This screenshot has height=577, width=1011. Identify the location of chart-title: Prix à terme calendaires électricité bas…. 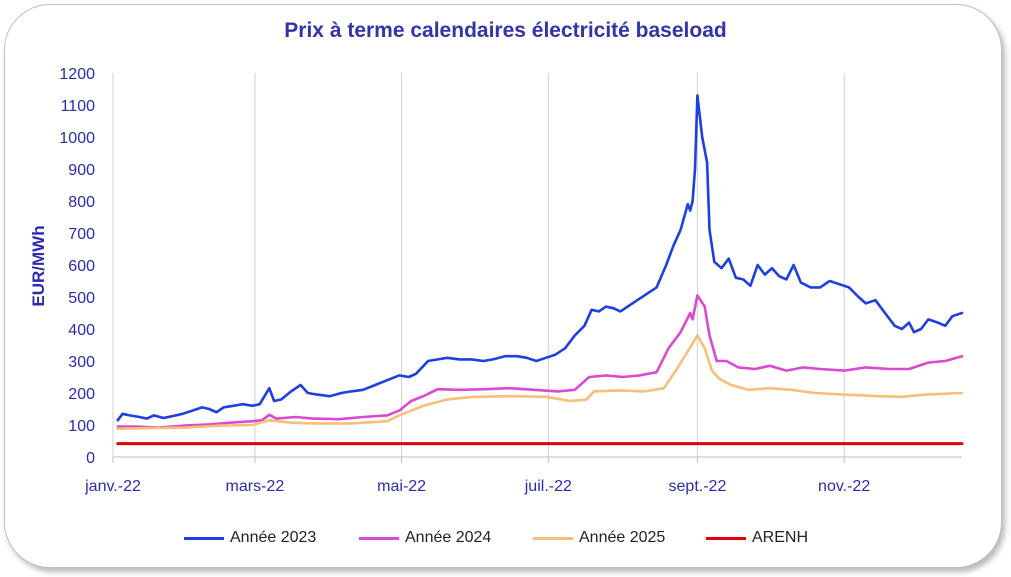
(505, 30).